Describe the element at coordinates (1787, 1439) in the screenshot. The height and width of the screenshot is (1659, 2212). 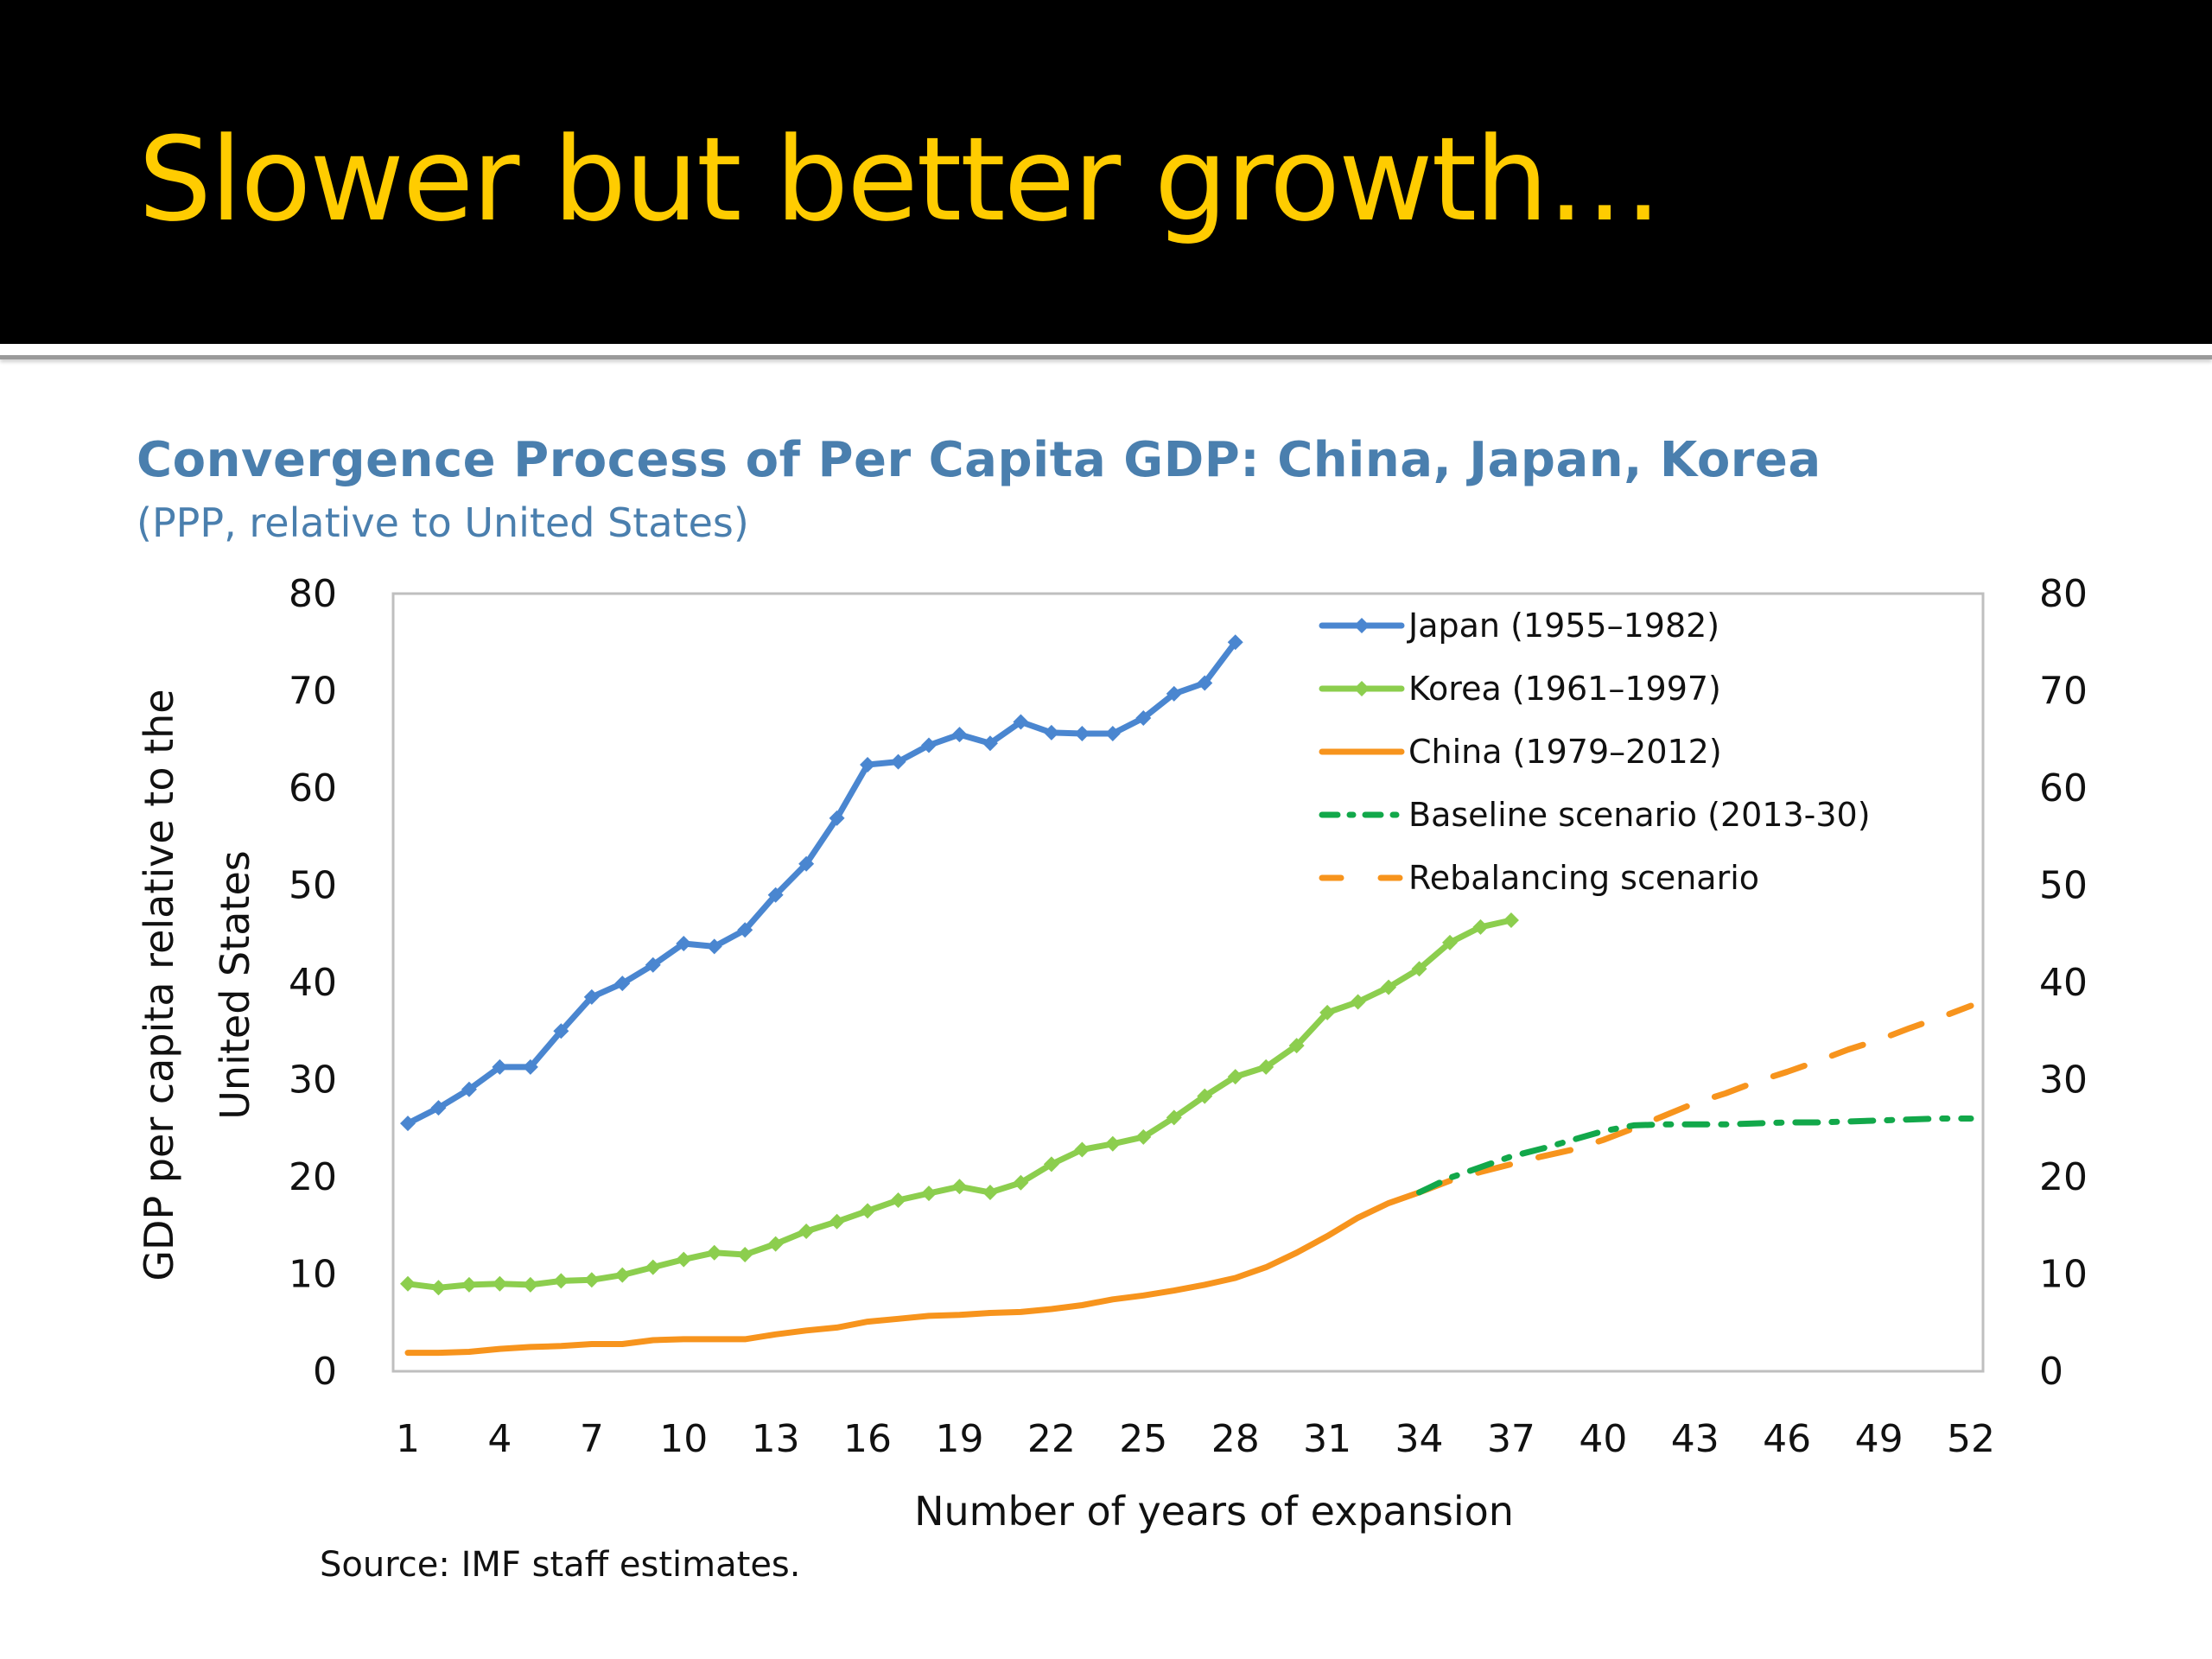
I see `x-tick-label: 46` at that location.